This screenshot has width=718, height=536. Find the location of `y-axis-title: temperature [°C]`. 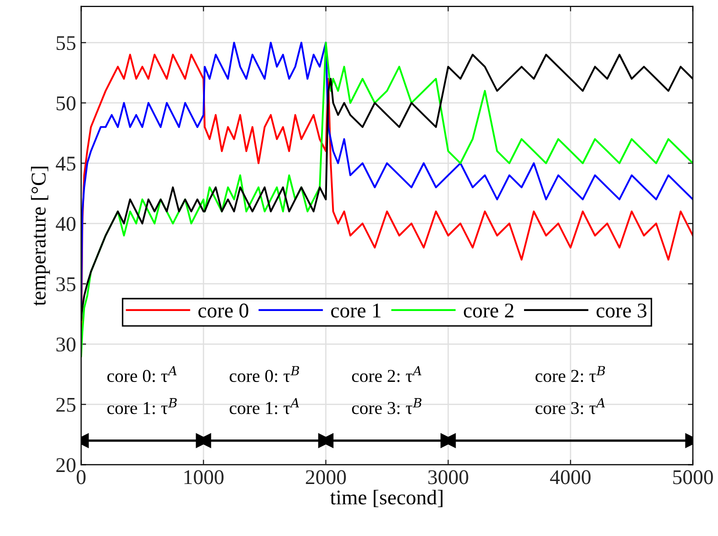

y-axis-title: temperature [°C] is located at coordinates (40, 236).